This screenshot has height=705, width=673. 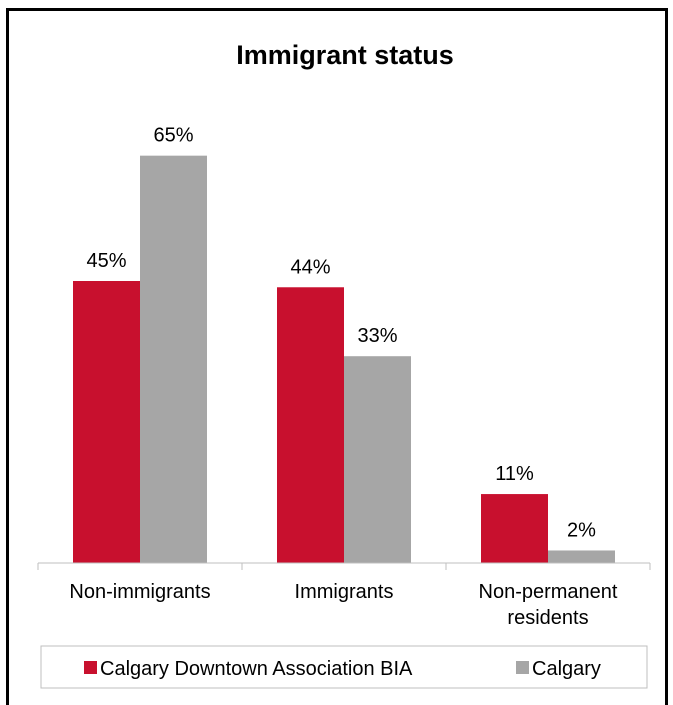 I want to click on legend-swatch-calgary, so click(x=522, y=667).